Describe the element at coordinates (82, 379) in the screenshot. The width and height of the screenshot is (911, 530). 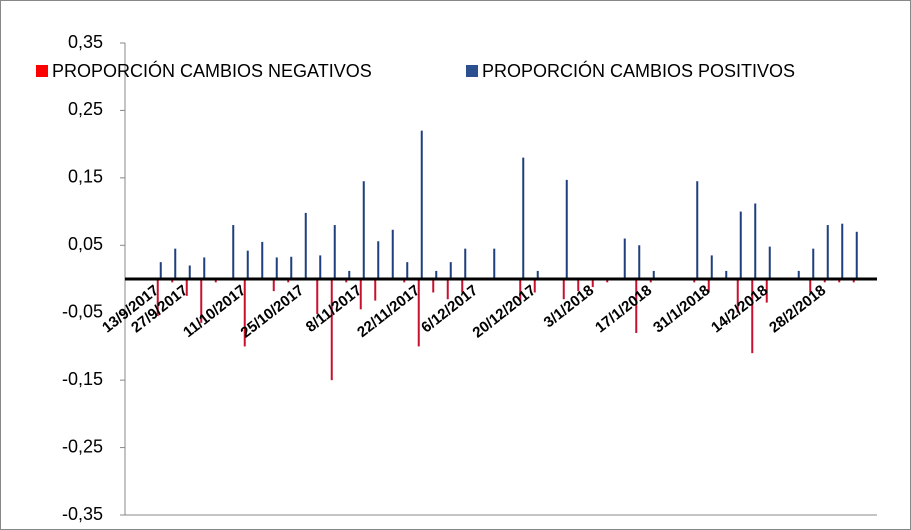
I see `y-tick-label: -0,15` at that location.